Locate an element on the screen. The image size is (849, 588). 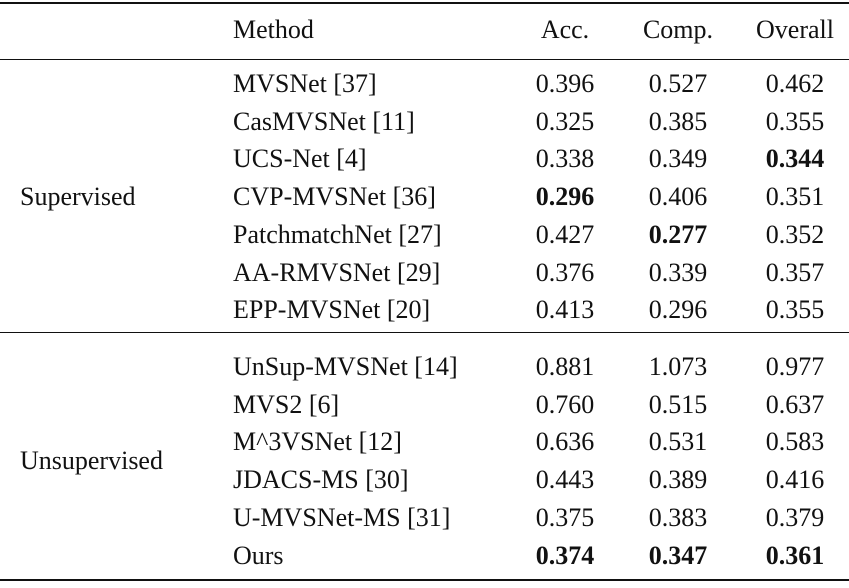
value-cell: 0.462 is located at coordinates (795, 83).